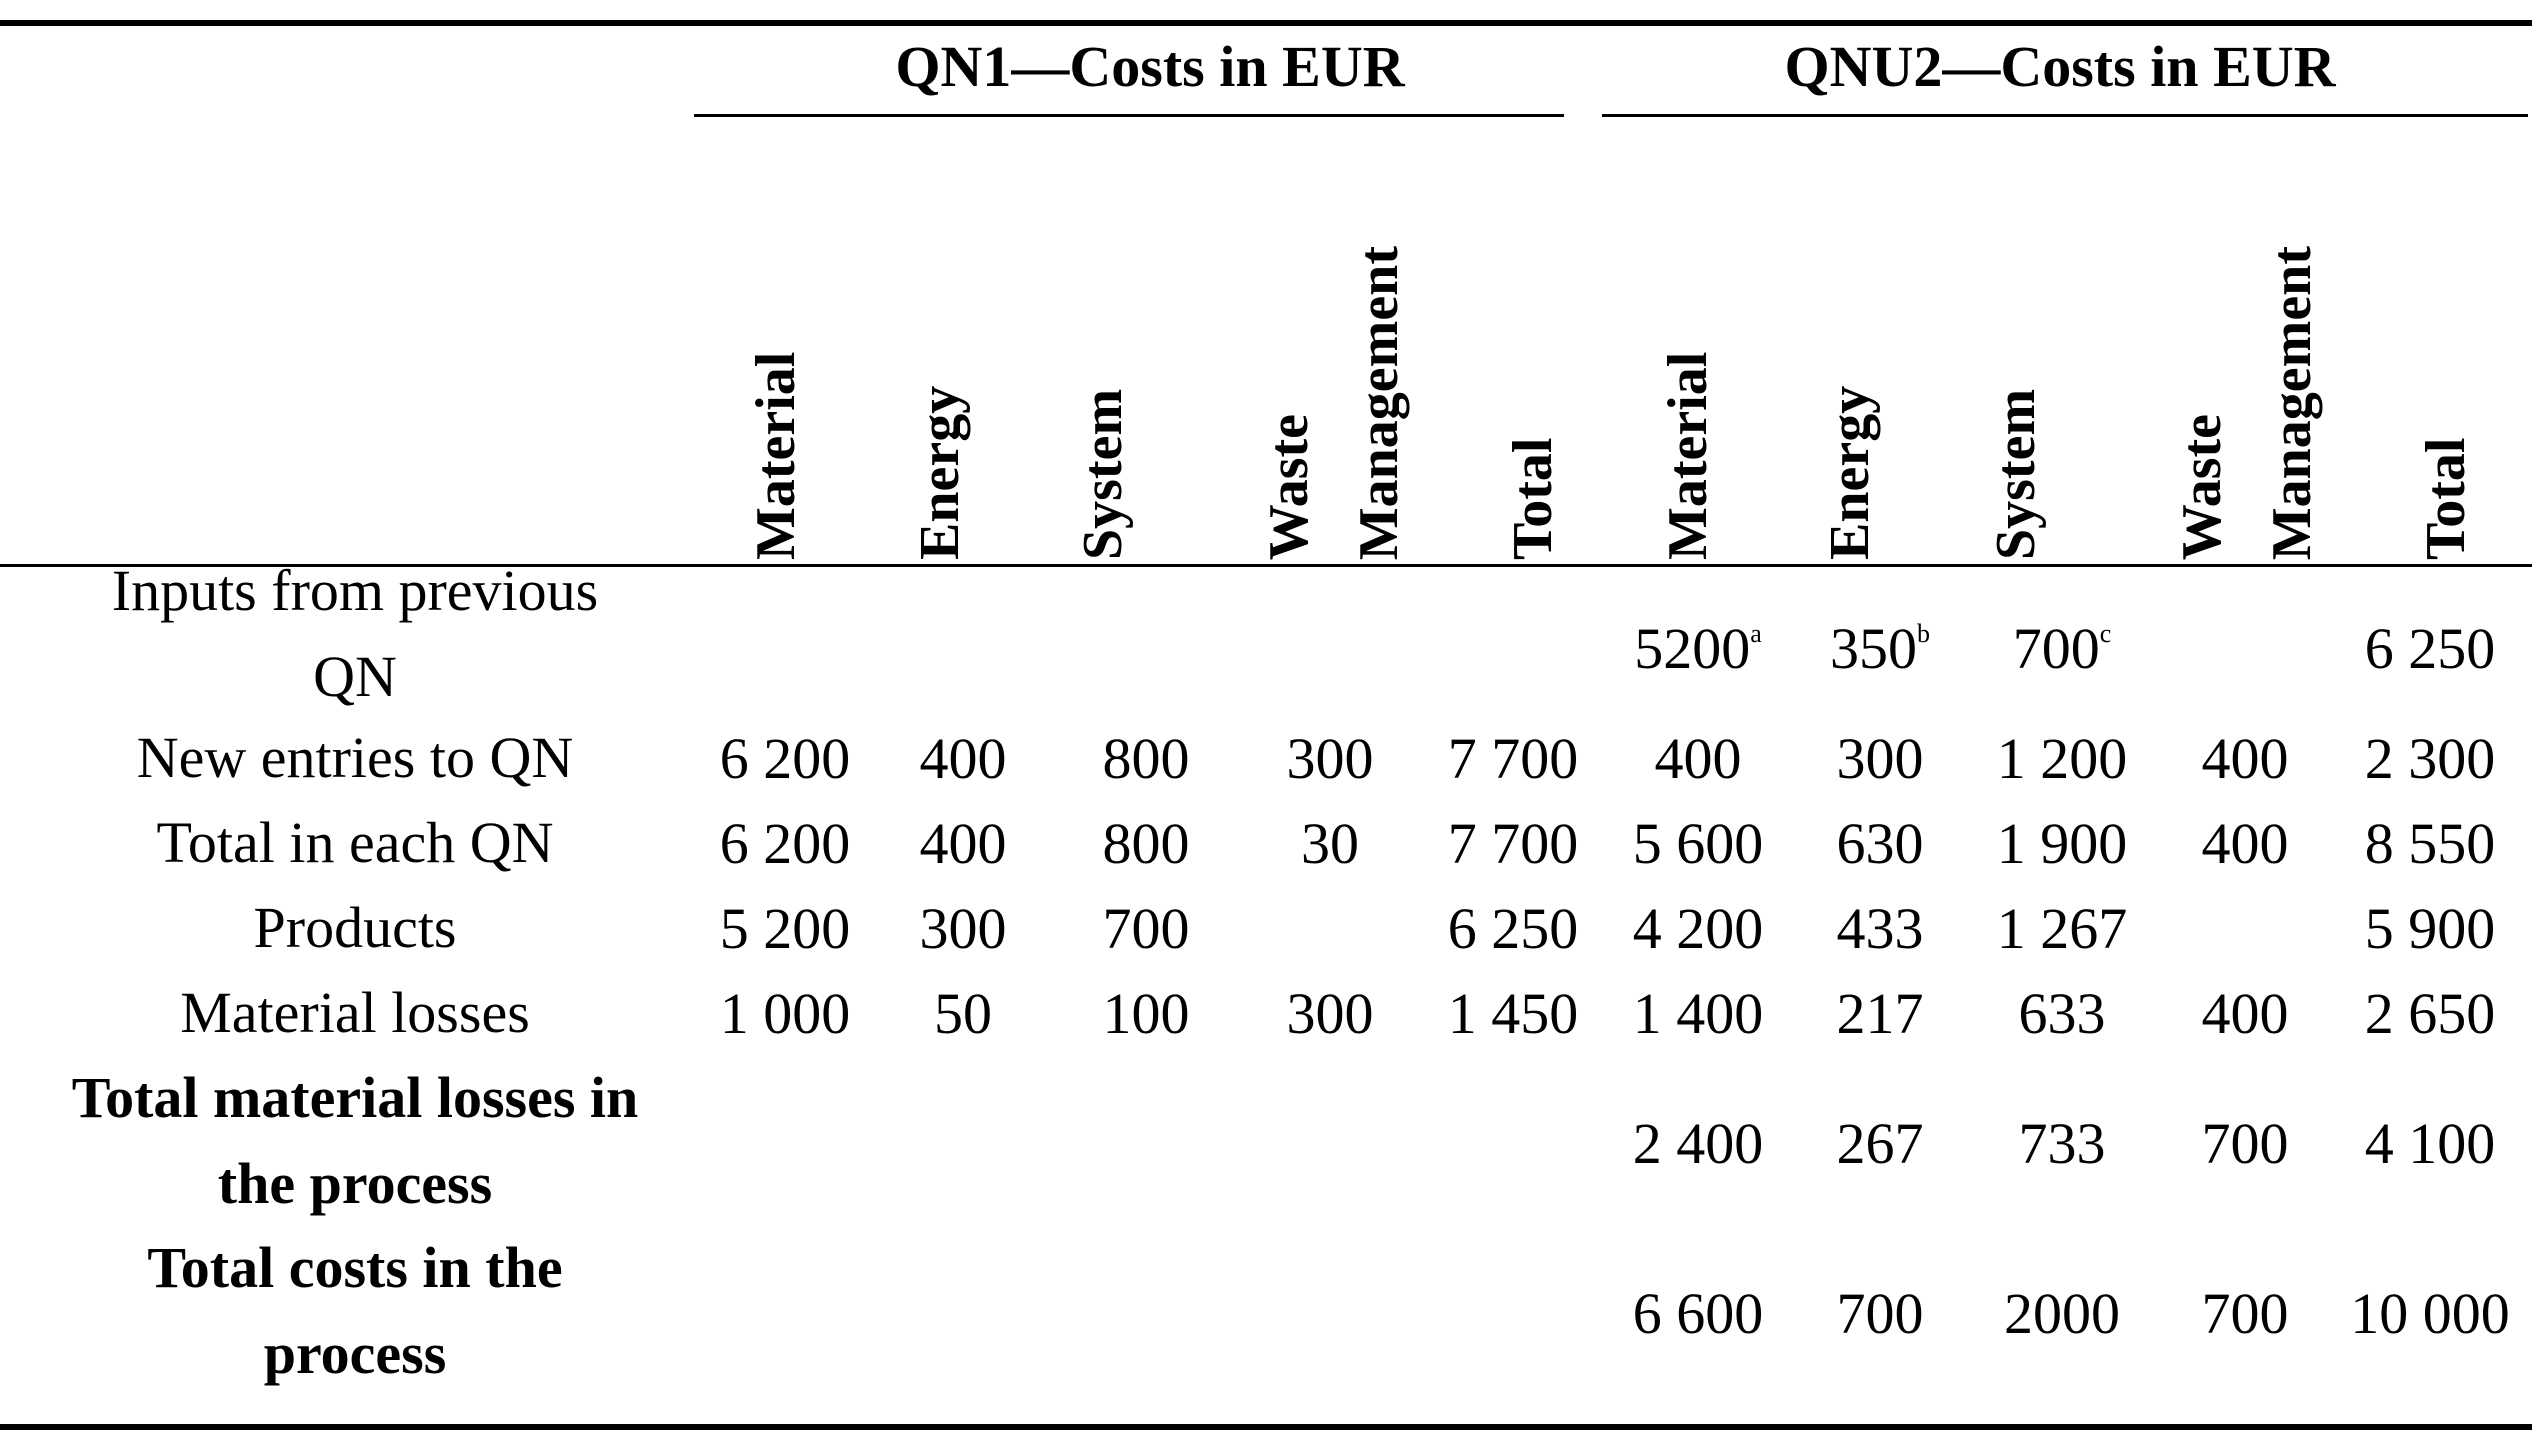 This screenshot has height=1456, width=2532. Describe the element at coordinates (355, 1267) in the screenshot. I see `row-label: Total costs in the` at that location.